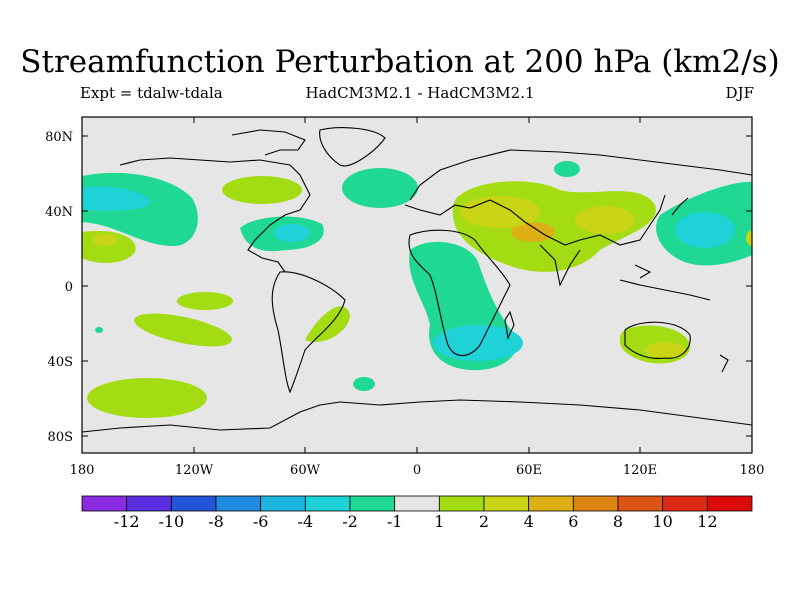  What do you see at coordinates (292, 233) in the screenshot?
I see `anomaly-caribbean-core` at bounding box center [292, 233].